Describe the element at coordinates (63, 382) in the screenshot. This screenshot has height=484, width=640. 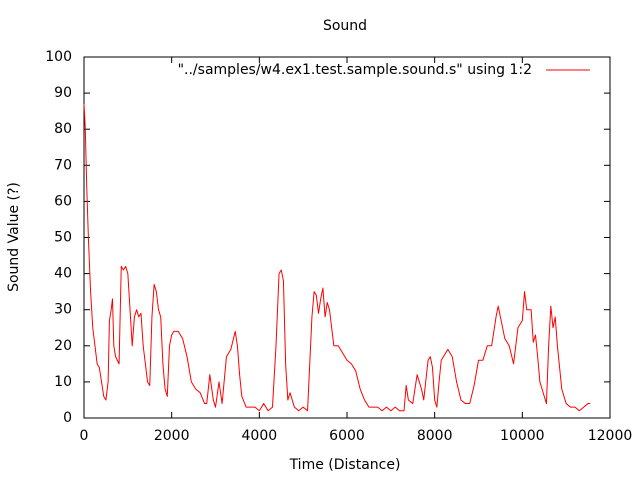
I see `y-tick-label: 10` at that location.